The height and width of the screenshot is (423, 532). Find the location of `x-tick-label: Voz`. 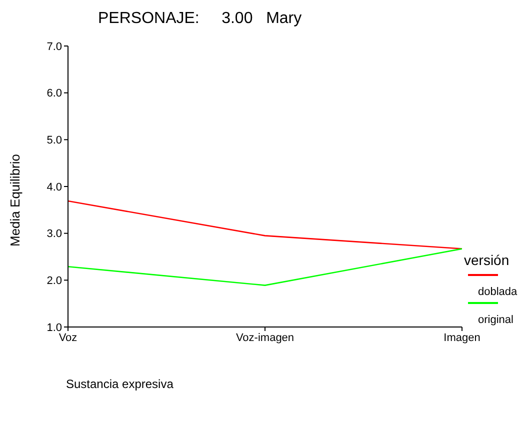

x-tick-label: Voz is located at coordinates (68, 338).